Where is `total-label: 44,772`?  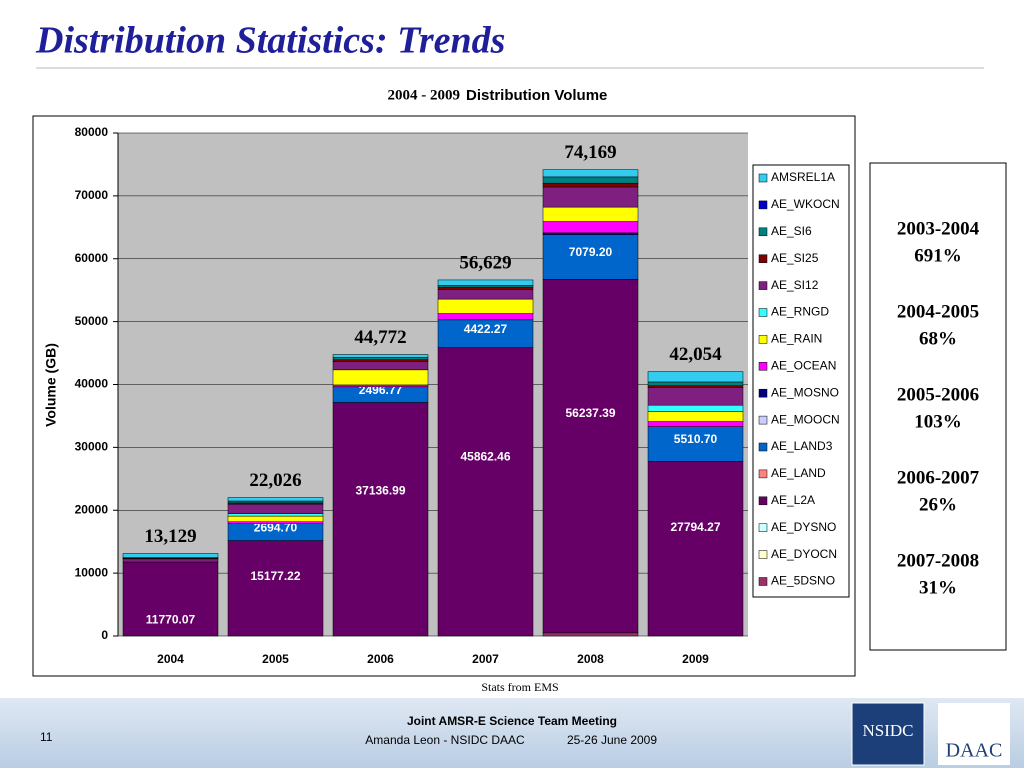 total-label: 44,772 is located at coordinates (380, 337).